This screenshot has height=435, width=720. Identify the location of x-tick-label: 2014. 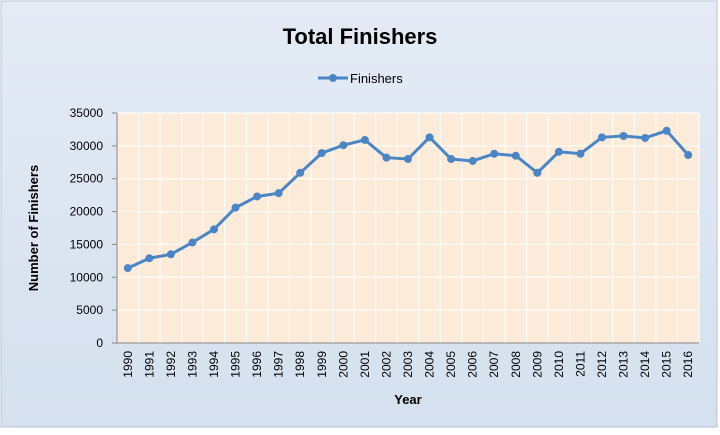
(645, 364).